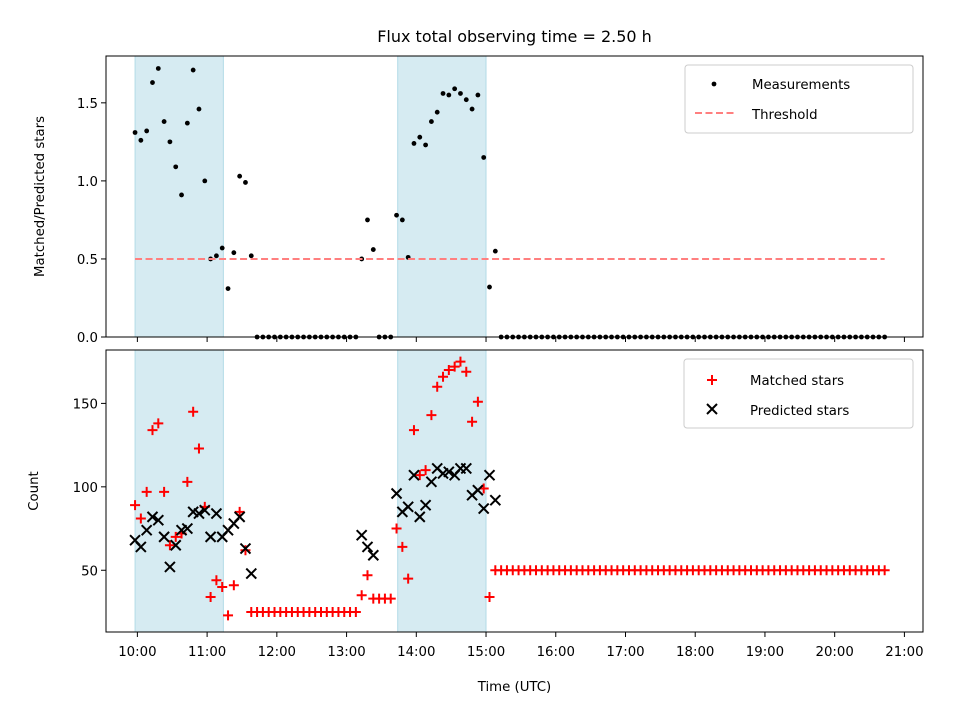 Image resolution: width=960 pixels, height=720 pixels. I want to click on x-tick-label: 17:00, so click(625, 652).